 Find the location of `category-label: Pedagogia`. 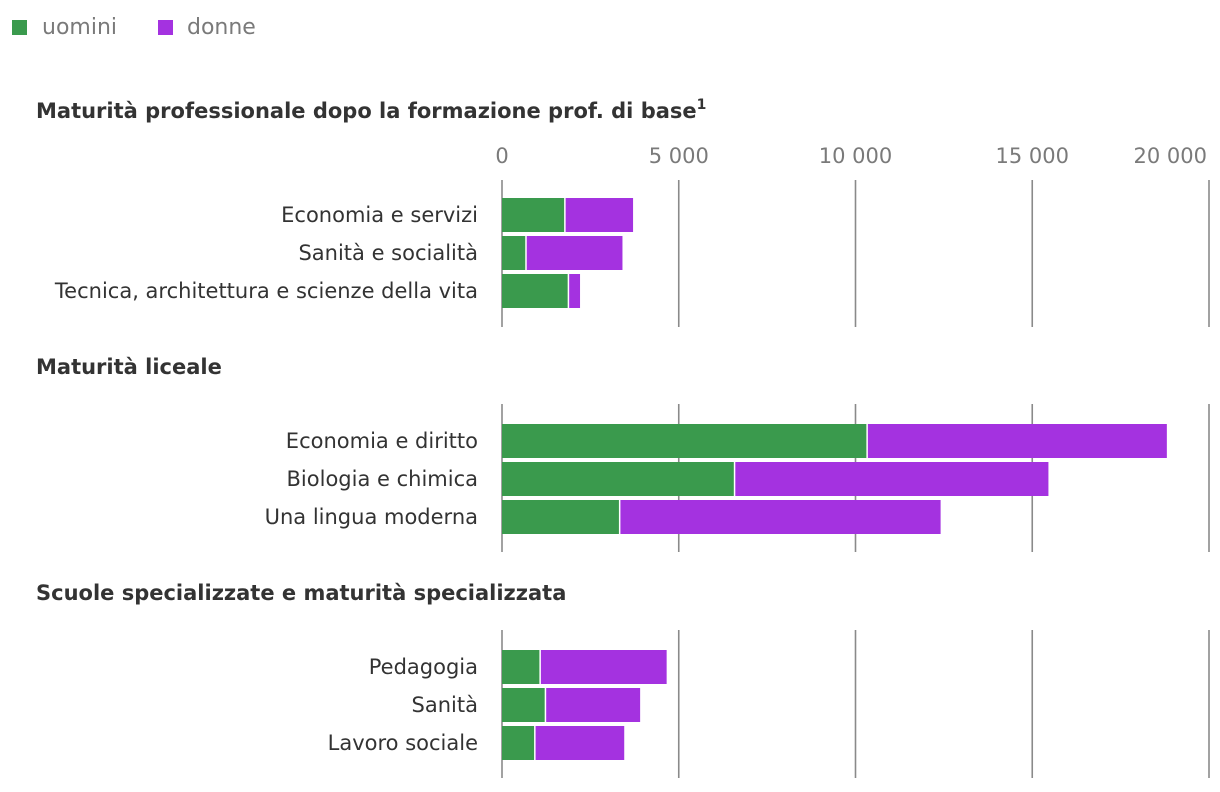

category-label: Pedagogia is located at coordinates (423, 667).